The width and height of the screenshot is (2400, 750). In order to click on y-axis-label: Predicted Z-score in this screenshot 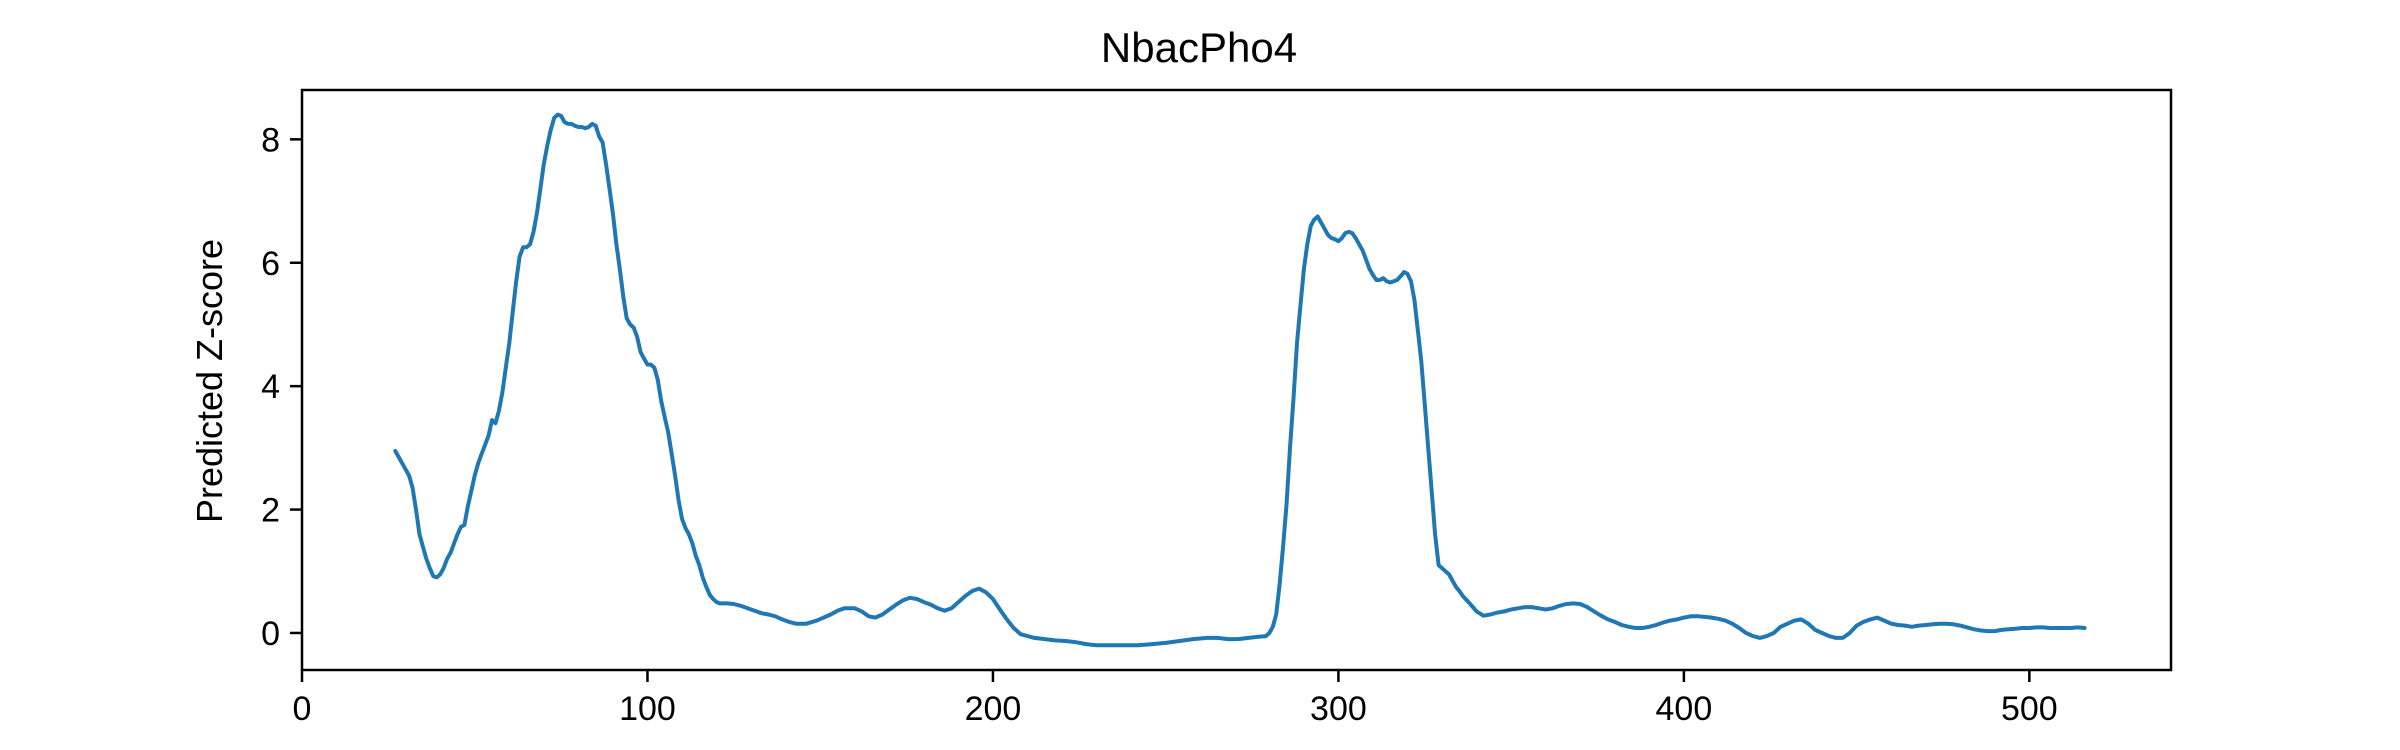, I will do `click(209, 381)`.